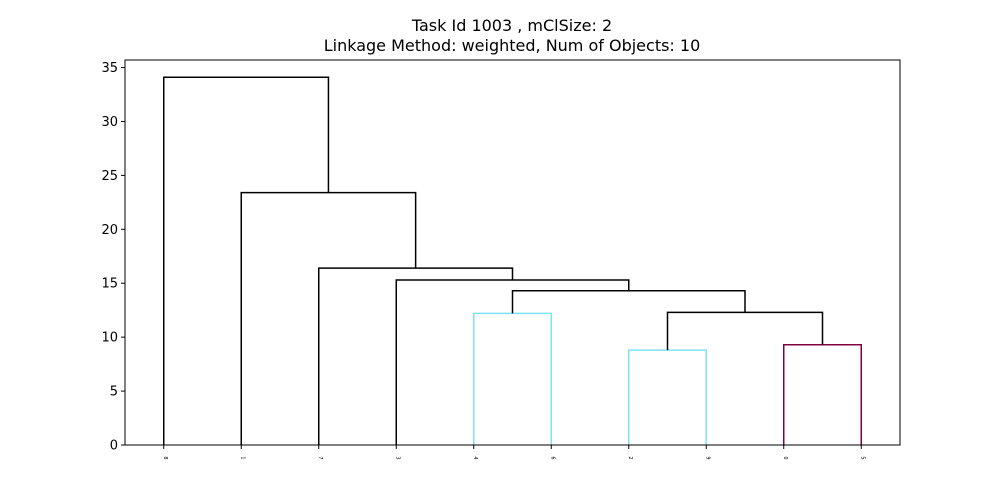 This screenshot has width=1000, height=500. What do you see at coordinates (109, 68) in the screenshot?
I see `y-tick-label-35: 35` at bounding box center [109, 68].